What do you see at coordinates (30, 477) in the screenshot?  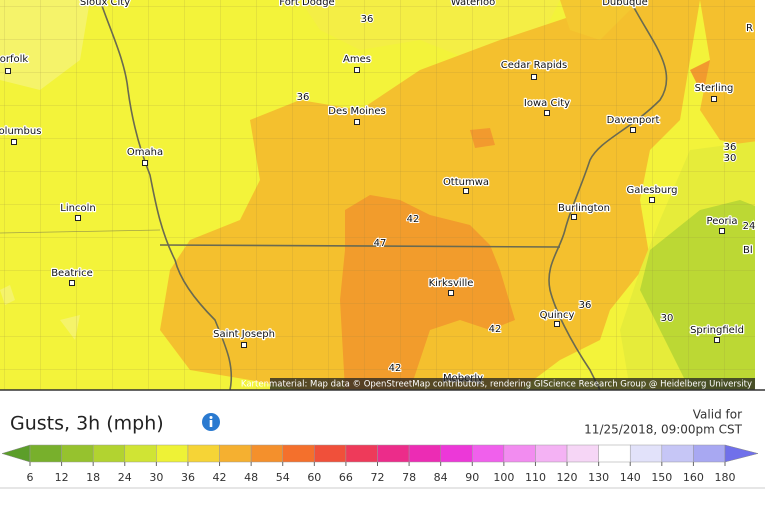 I see `scale-tick-label: 6` at bounding box center [30, 477].